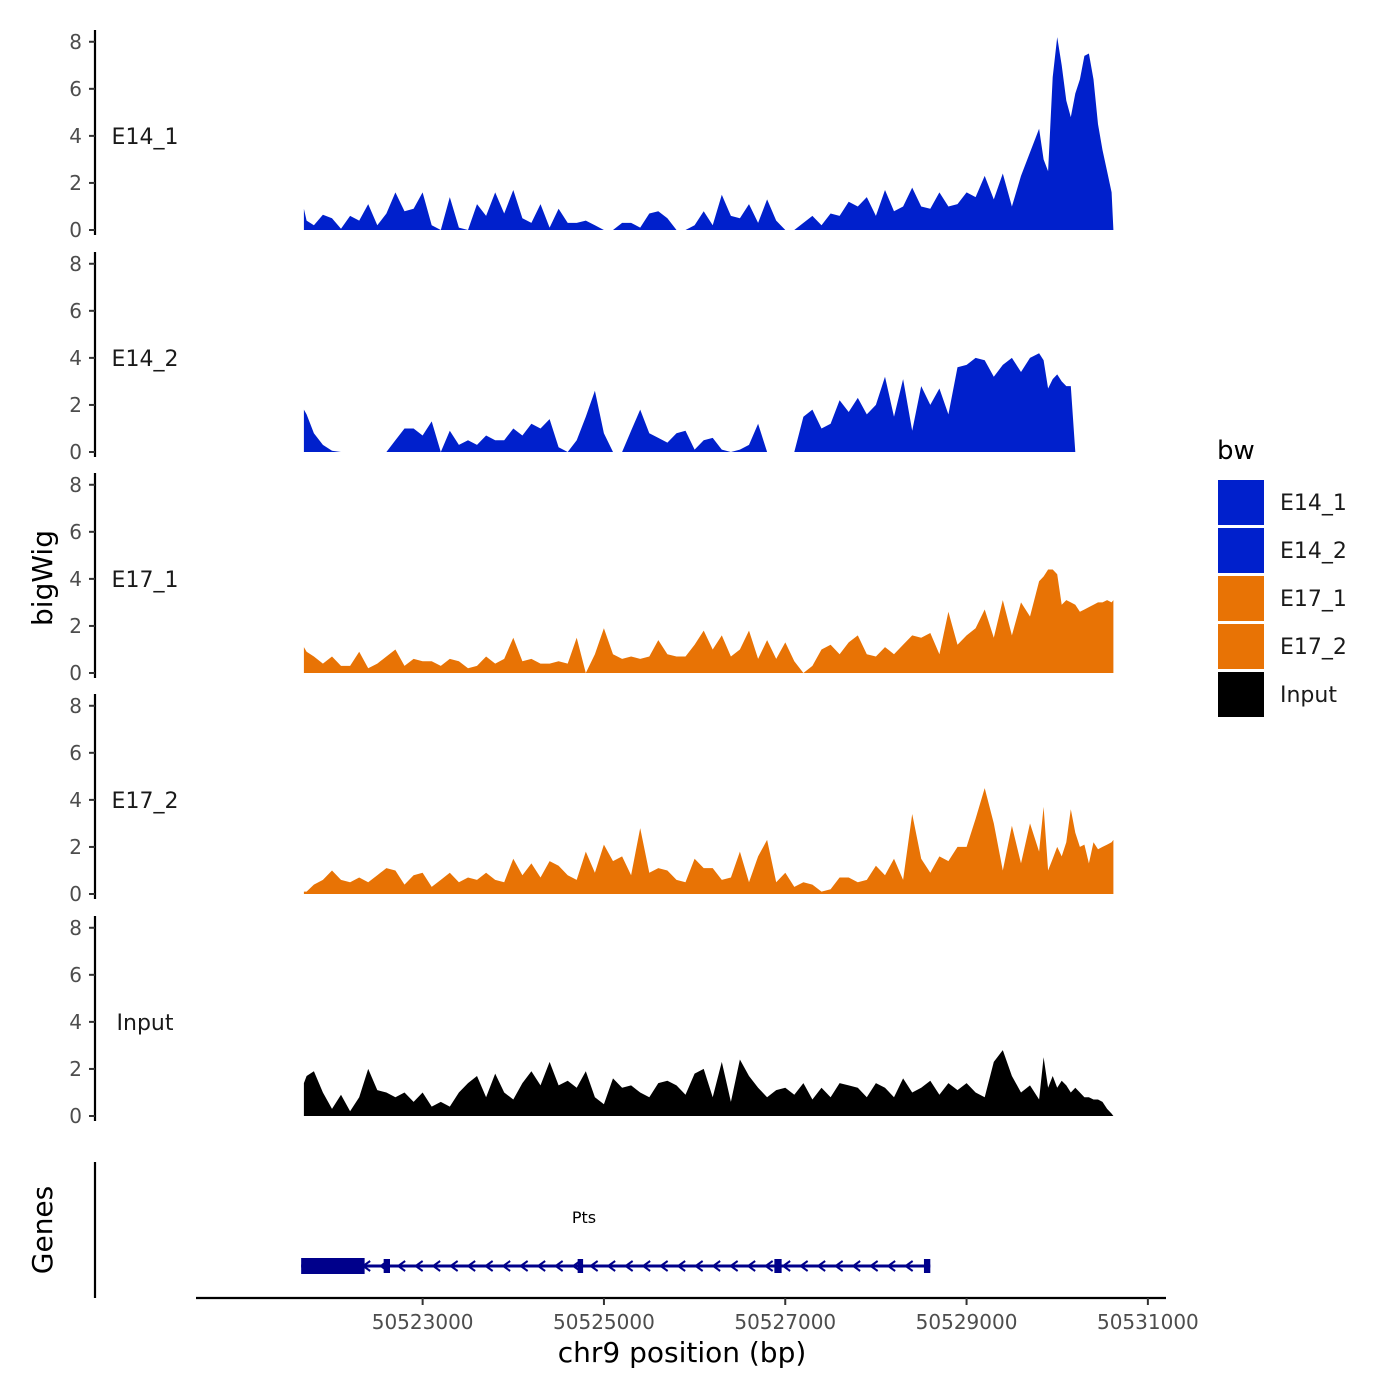 Image resolution: width=1400 pixels, height=1400 pixels. I want to click on x-tick-label: 50525000, so click(604, 1322).